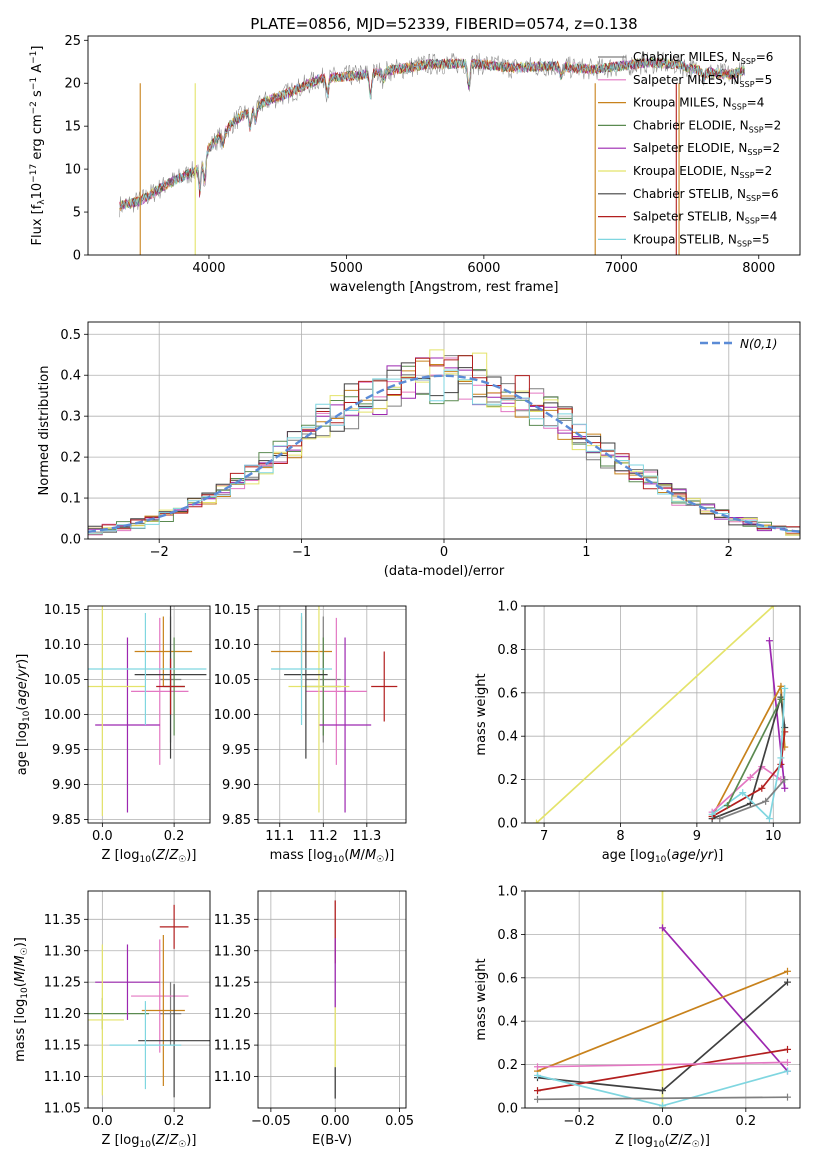  Describe the element at coordinates (703, 58) in the screenshot. I see `legend-label: Chabrier MILES, NSSP=6` at that location.